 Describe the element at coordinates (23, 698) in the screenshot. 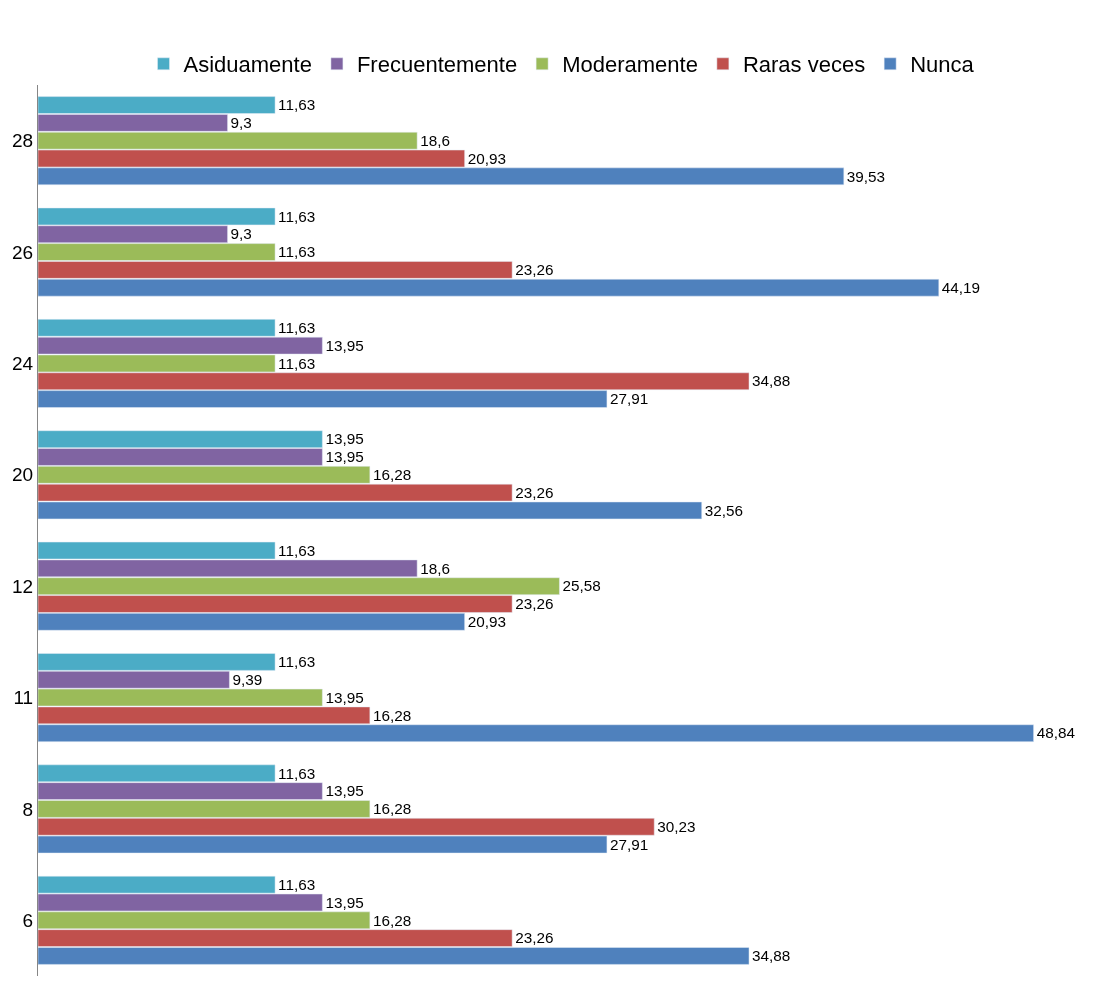

I see `y-tick-label: 11` at that location.